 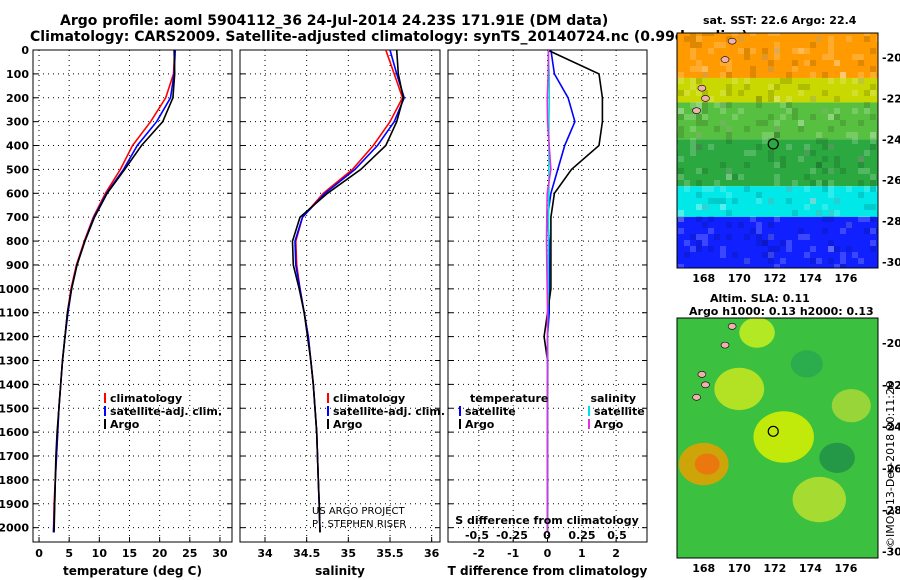 What do you see at coordinates (513, 553) in the screenshot?
I see `x-tick-label: -1` at bounding box center [513, 553].